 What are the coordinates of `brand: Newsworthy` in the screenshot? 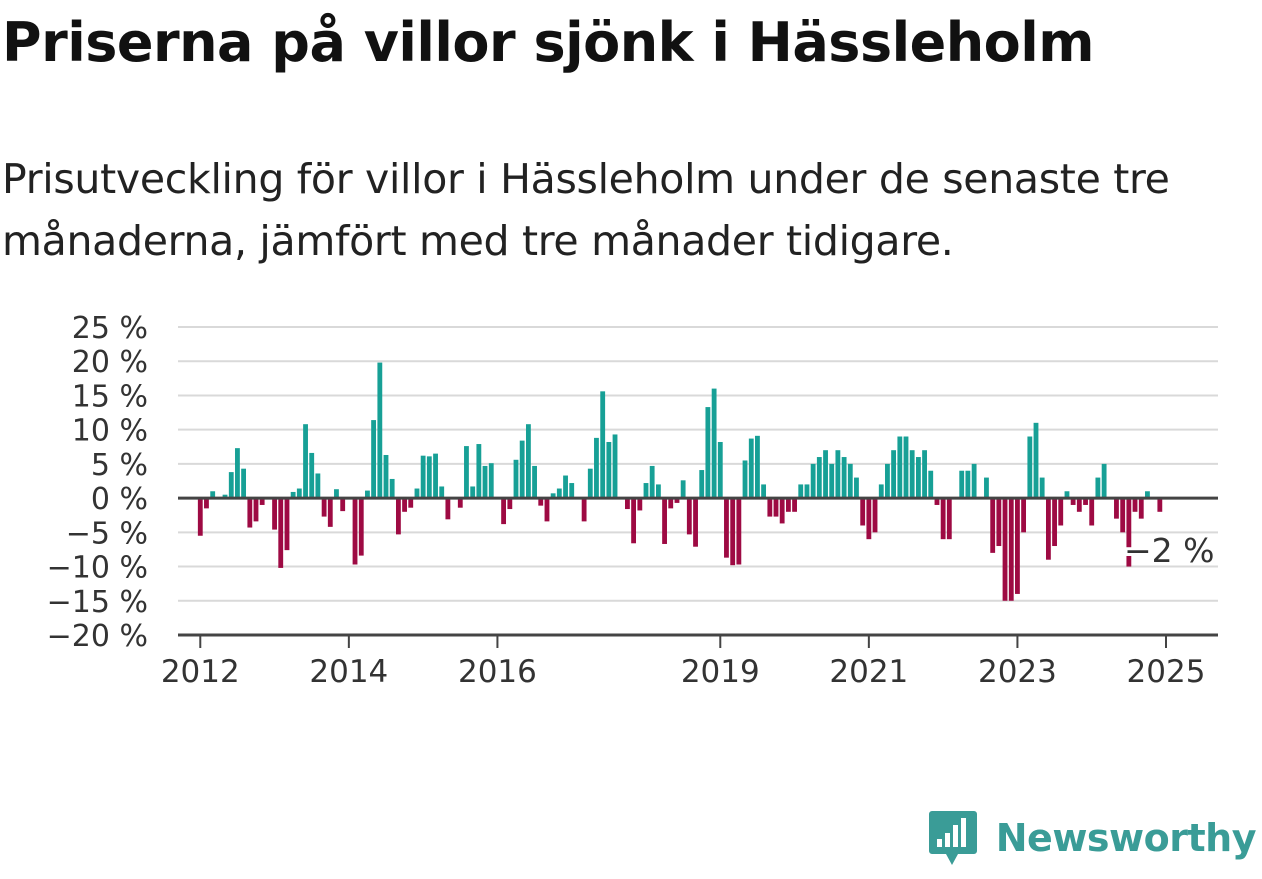 It's located at (1092, 838).